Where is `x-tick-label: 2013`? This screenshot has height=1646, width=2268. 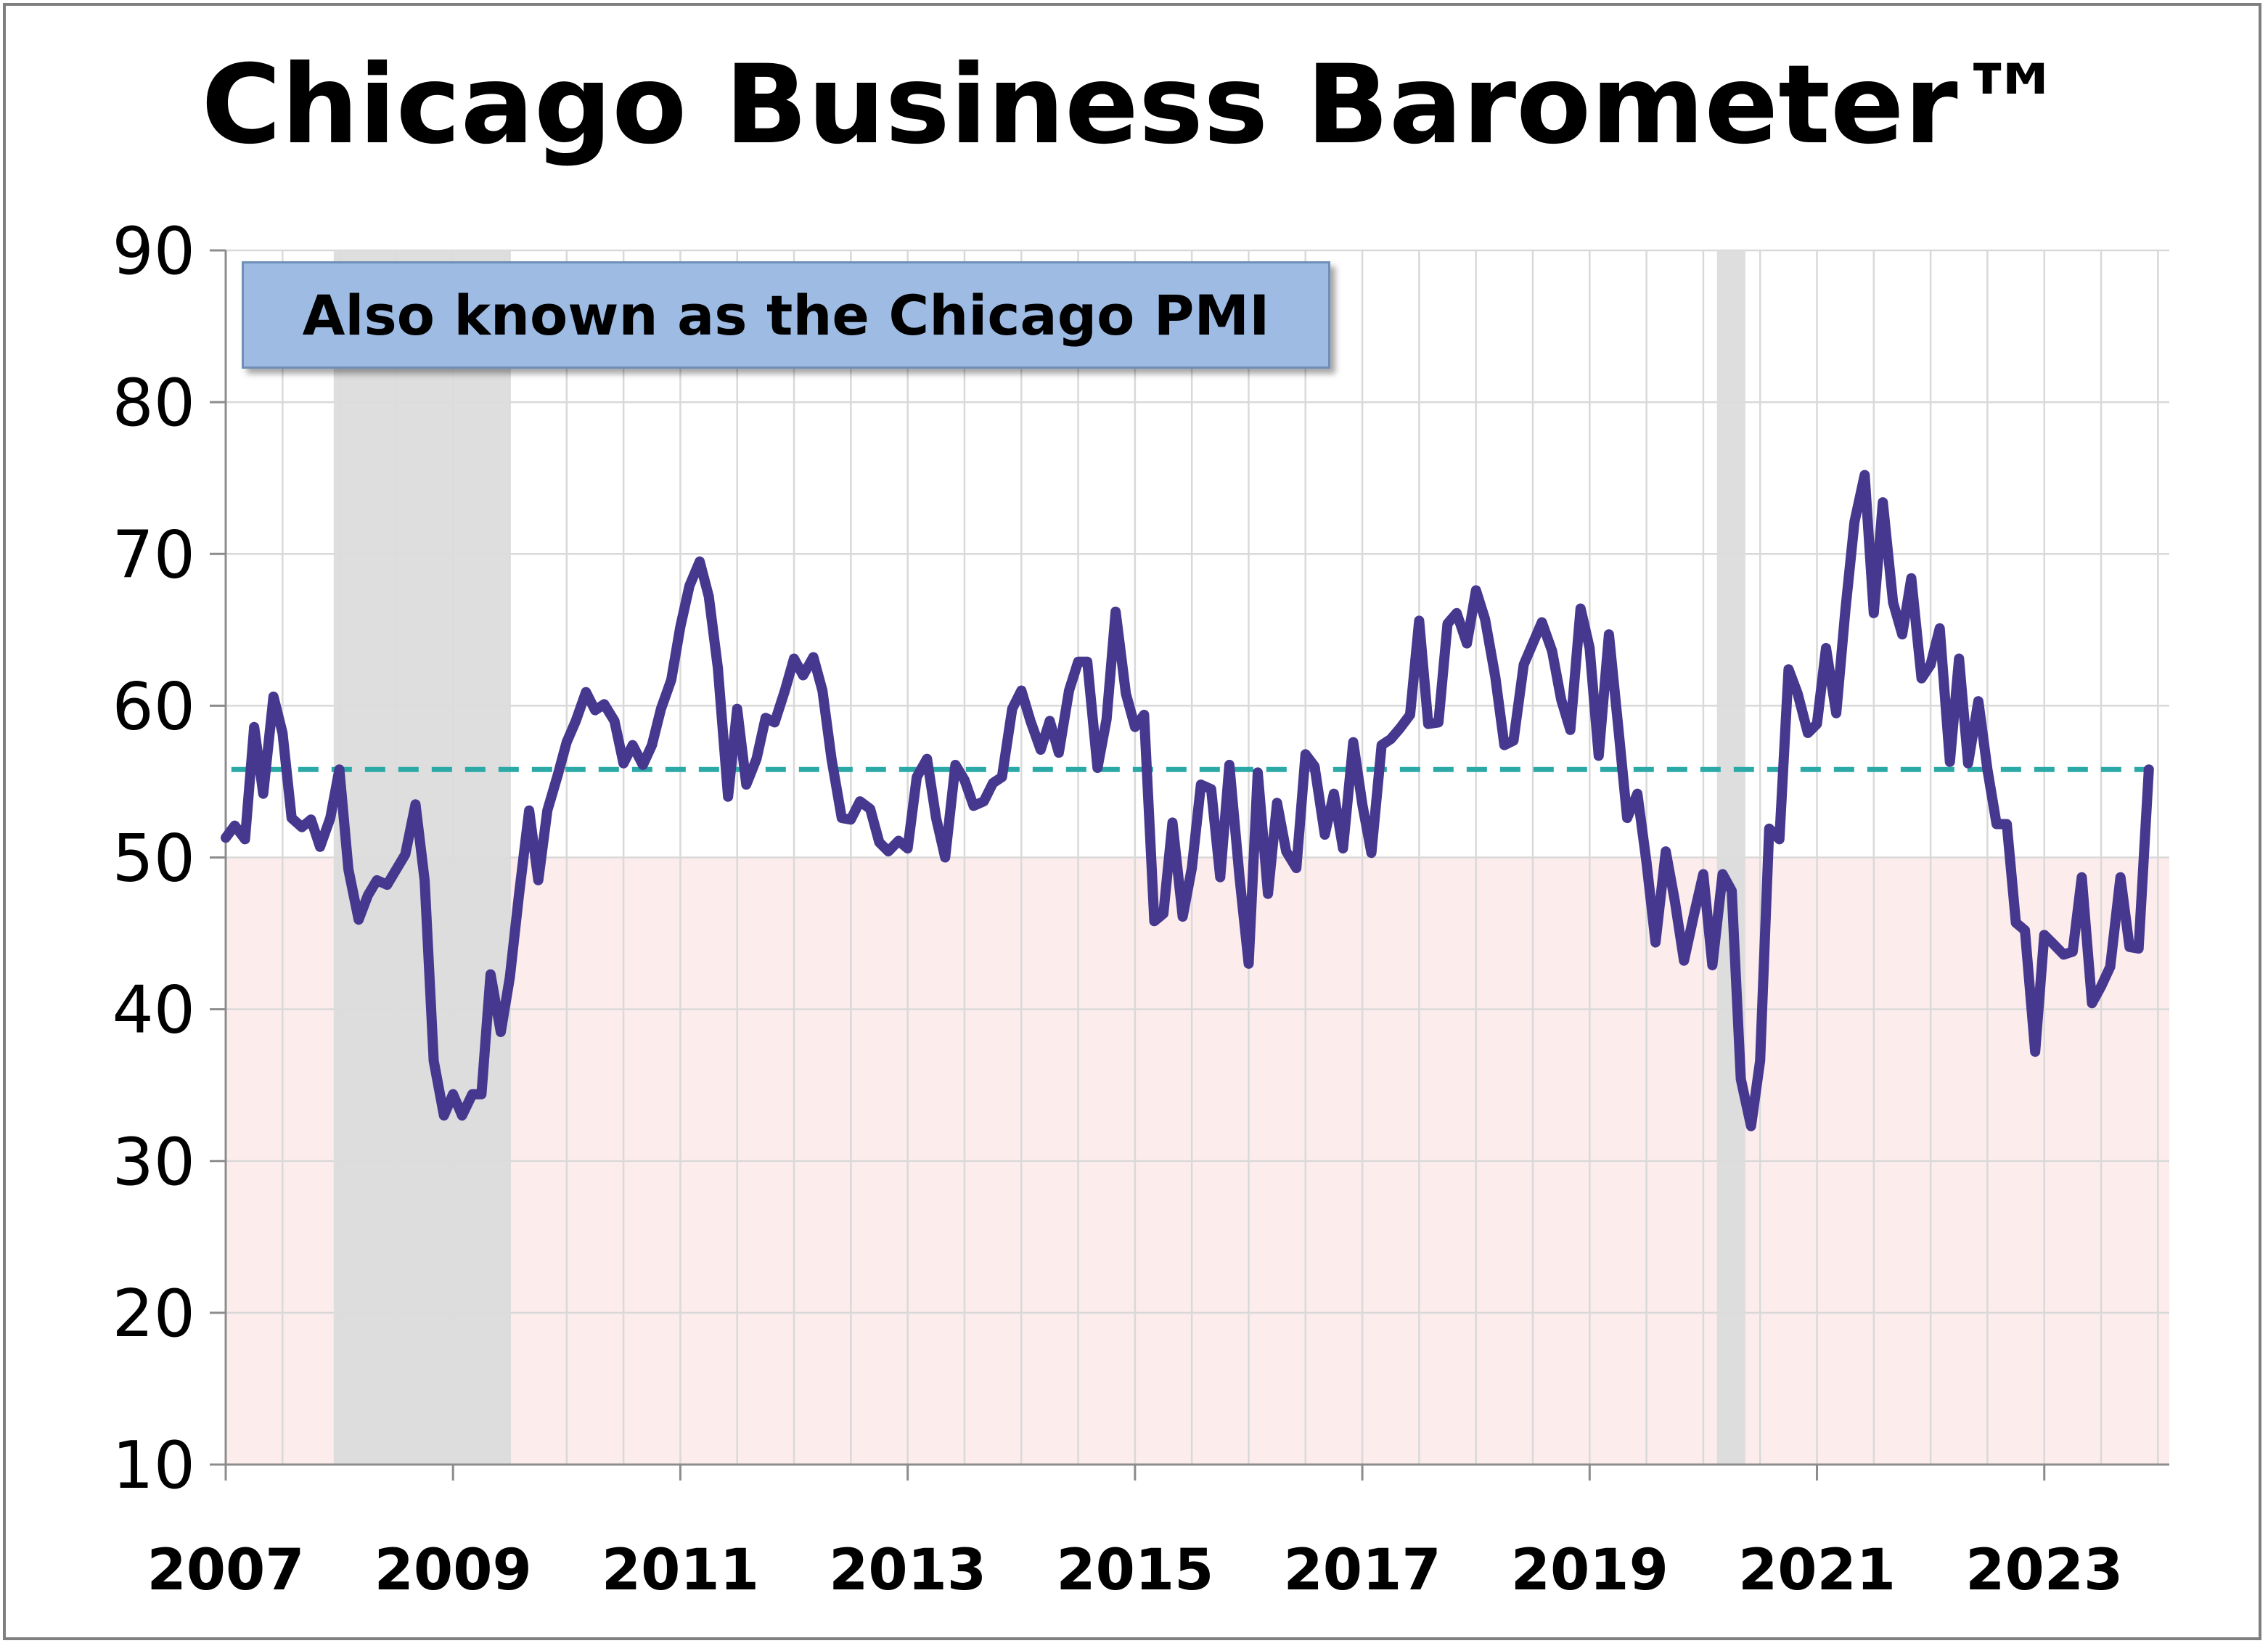
x-tick-label: 2013 is located at coordinates (907, 1570).